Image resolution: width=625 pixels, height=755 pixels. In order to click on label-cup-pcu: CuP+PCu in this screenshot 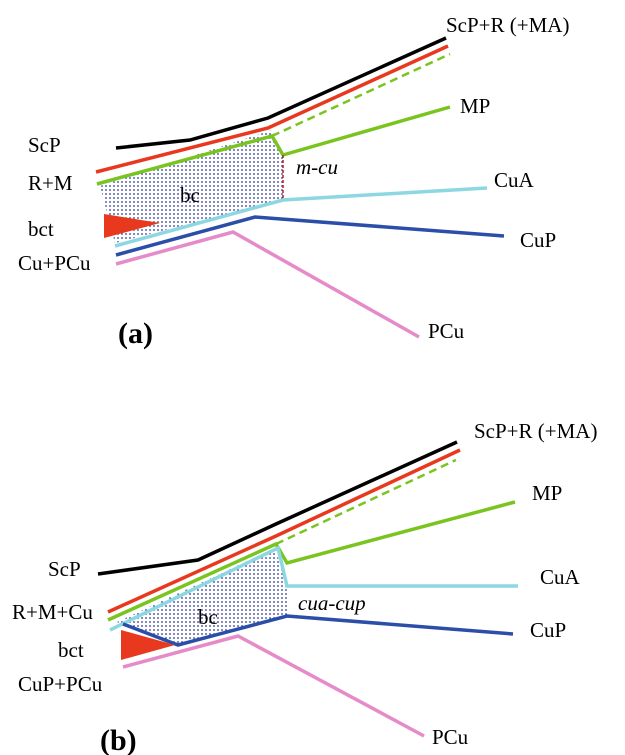, I will do `click(60, 684)`.